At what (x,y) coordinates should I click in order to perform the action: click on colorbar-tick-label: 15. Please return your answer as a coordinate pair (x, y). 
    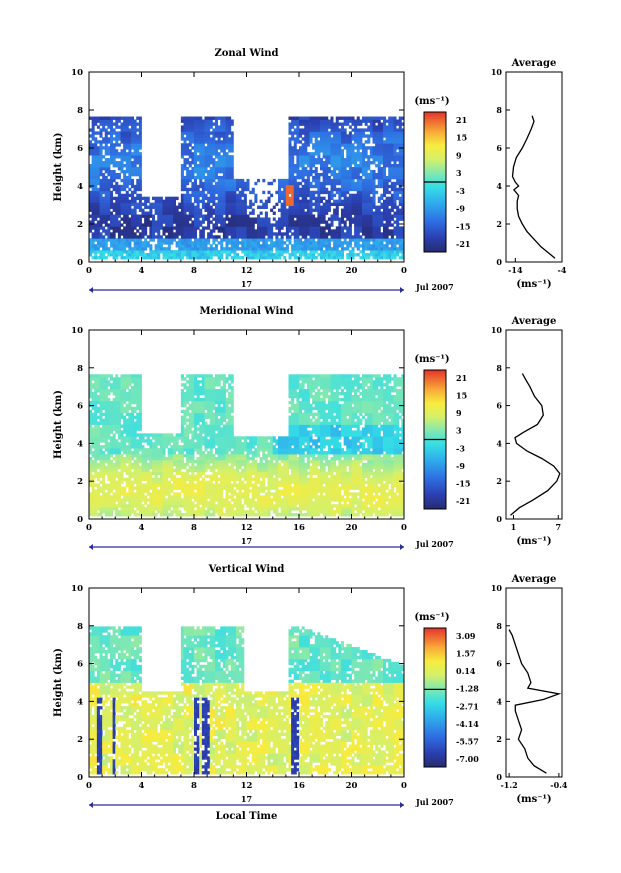
    Looking at the image, I should click on (461, 138).